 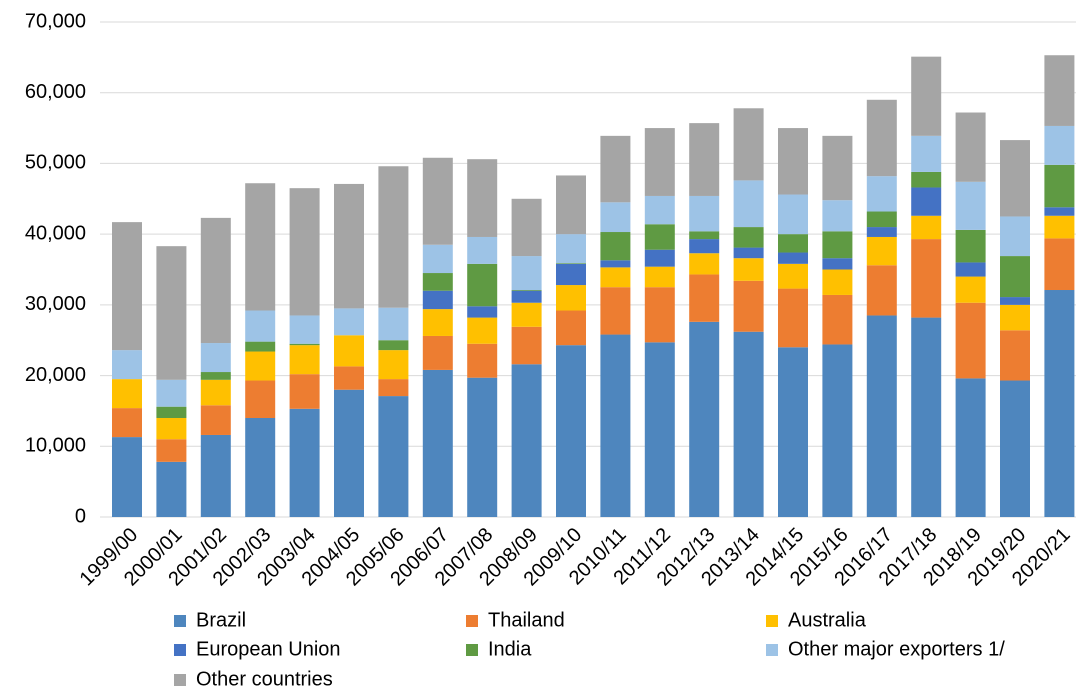 I want to click on y-tick-label: 0, so click(x=80, y=516).